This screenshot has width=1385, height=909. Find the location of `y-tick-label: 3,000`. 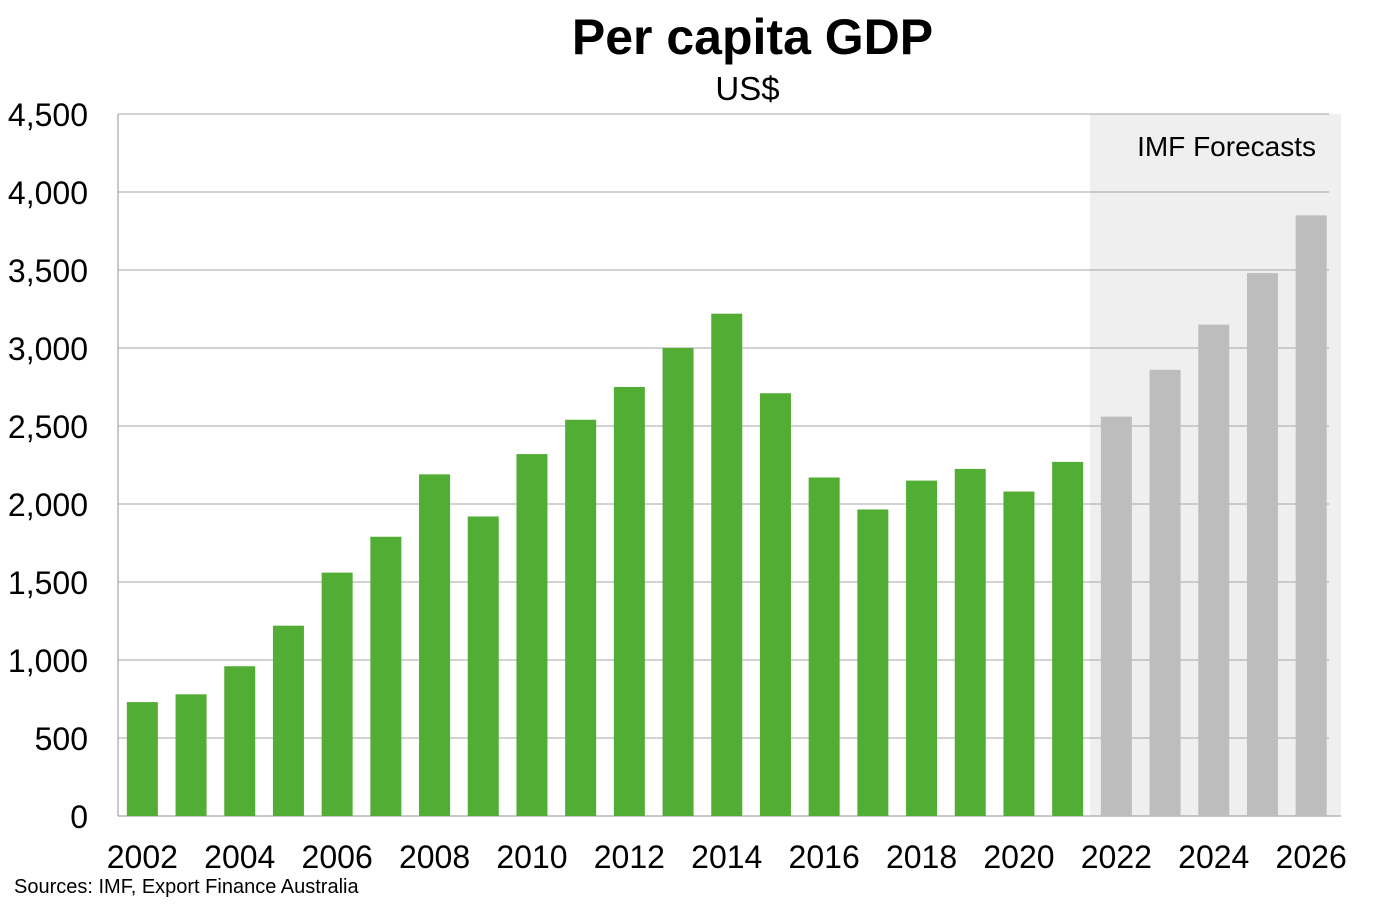

y-tick-label: 3,000 is located at coordinates (48, 349).